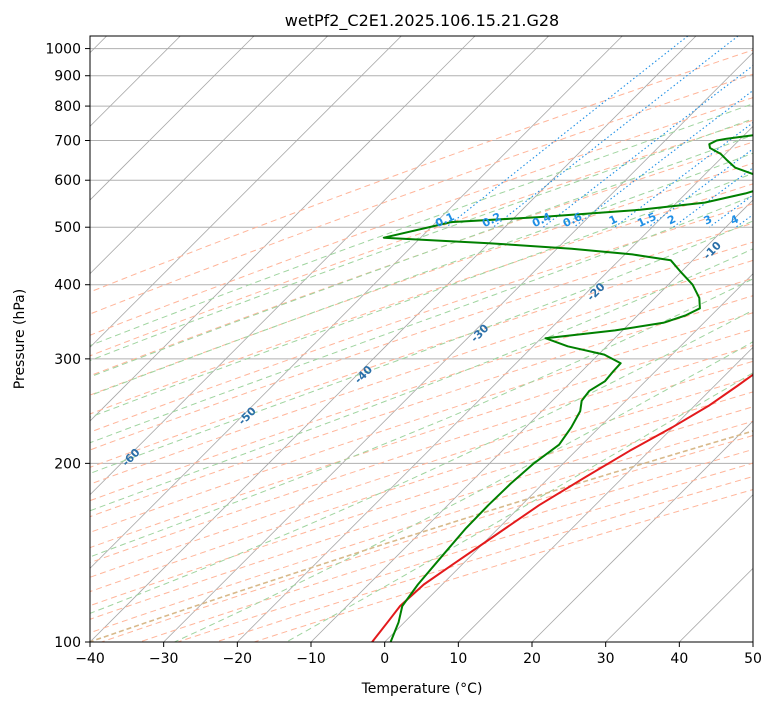 Image resolution: width=775 pixels, height=708 pixels. Describe the element at coordinates (384, 659) in the screenshot. I see `x-tick-label: 0` at that location.